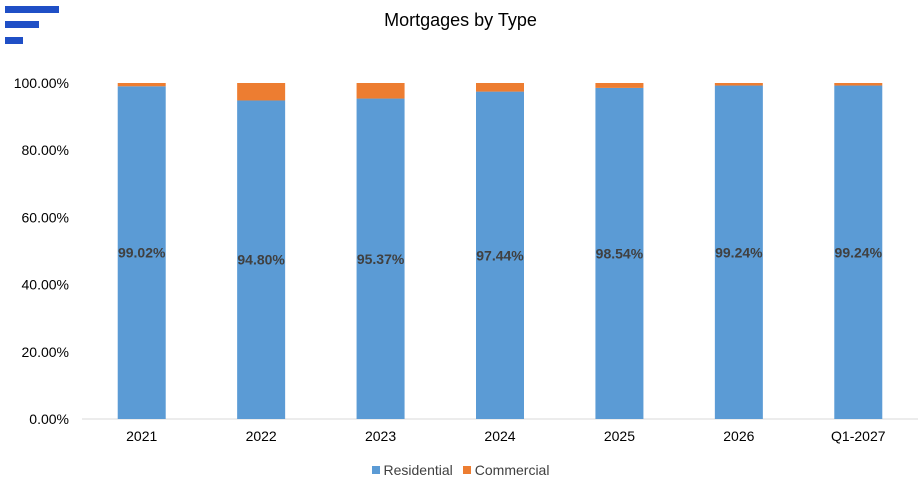  What do you see at coordinates (45, 352) in the screenshot?
I see `y-tick-label: 20.00%` at bounding box center [45, 352].